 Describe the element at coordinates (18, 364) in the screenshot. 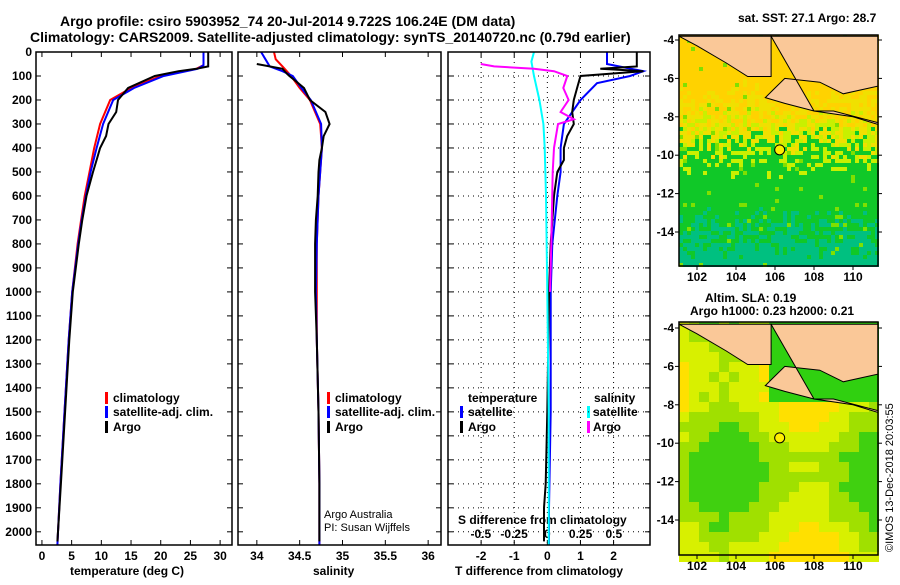

I see `y-tick-label: 1300` at that location.